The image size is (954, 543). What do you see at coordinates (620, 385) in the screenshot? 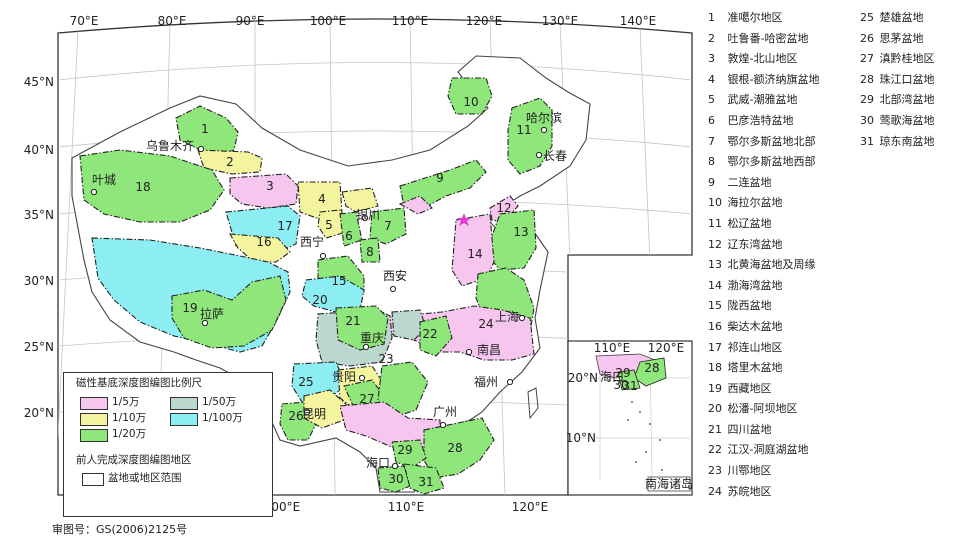
I see `inset-region-number: 30` at bounding box center [620, 385].